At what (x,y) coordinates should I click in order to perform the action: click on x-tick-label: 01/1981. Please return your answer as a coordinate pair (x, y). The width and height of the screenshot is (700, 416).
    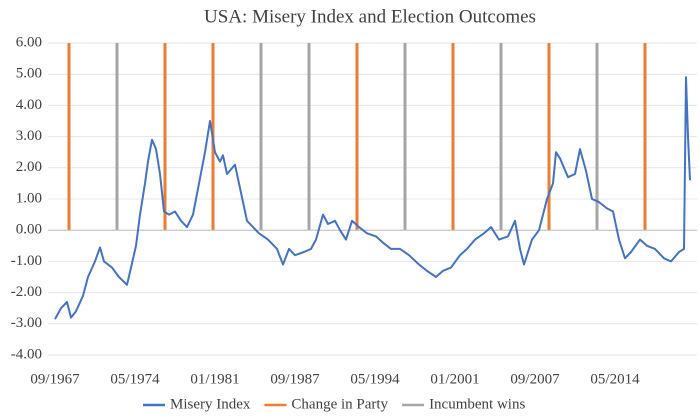
    Looking at the image, I should click on (214, 379).